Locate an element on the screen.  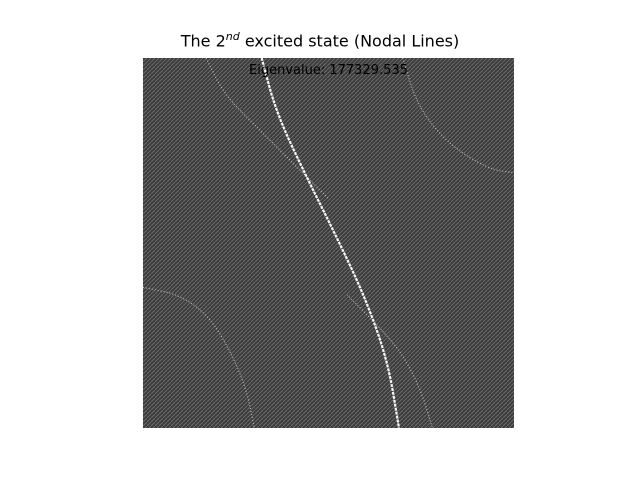
chart-title: The 2nd excited state (Nodal Lines) is located at coordinates (320, 40).